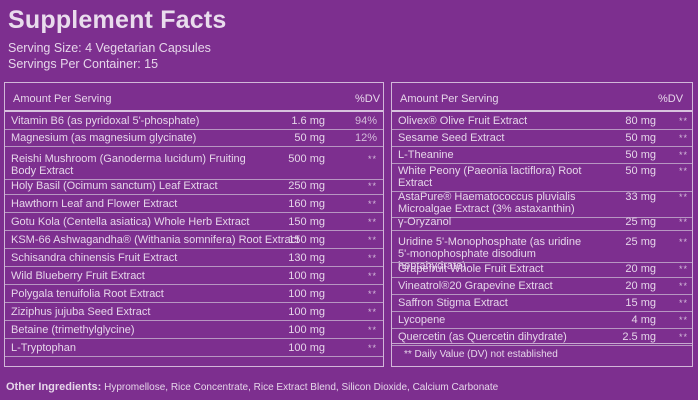  Describe the element at coordinates (542, 343) in the screenshot. I see `footer-divider` at that location.